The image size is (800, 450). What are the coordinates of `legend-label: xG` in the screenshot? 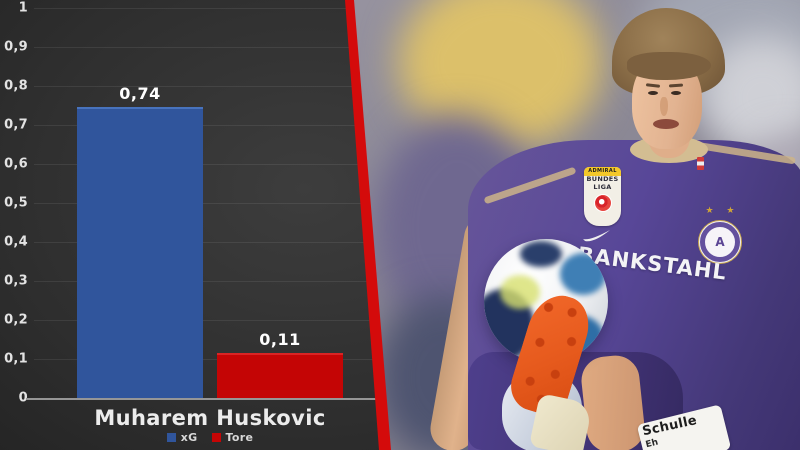 It's located at (189, 437).